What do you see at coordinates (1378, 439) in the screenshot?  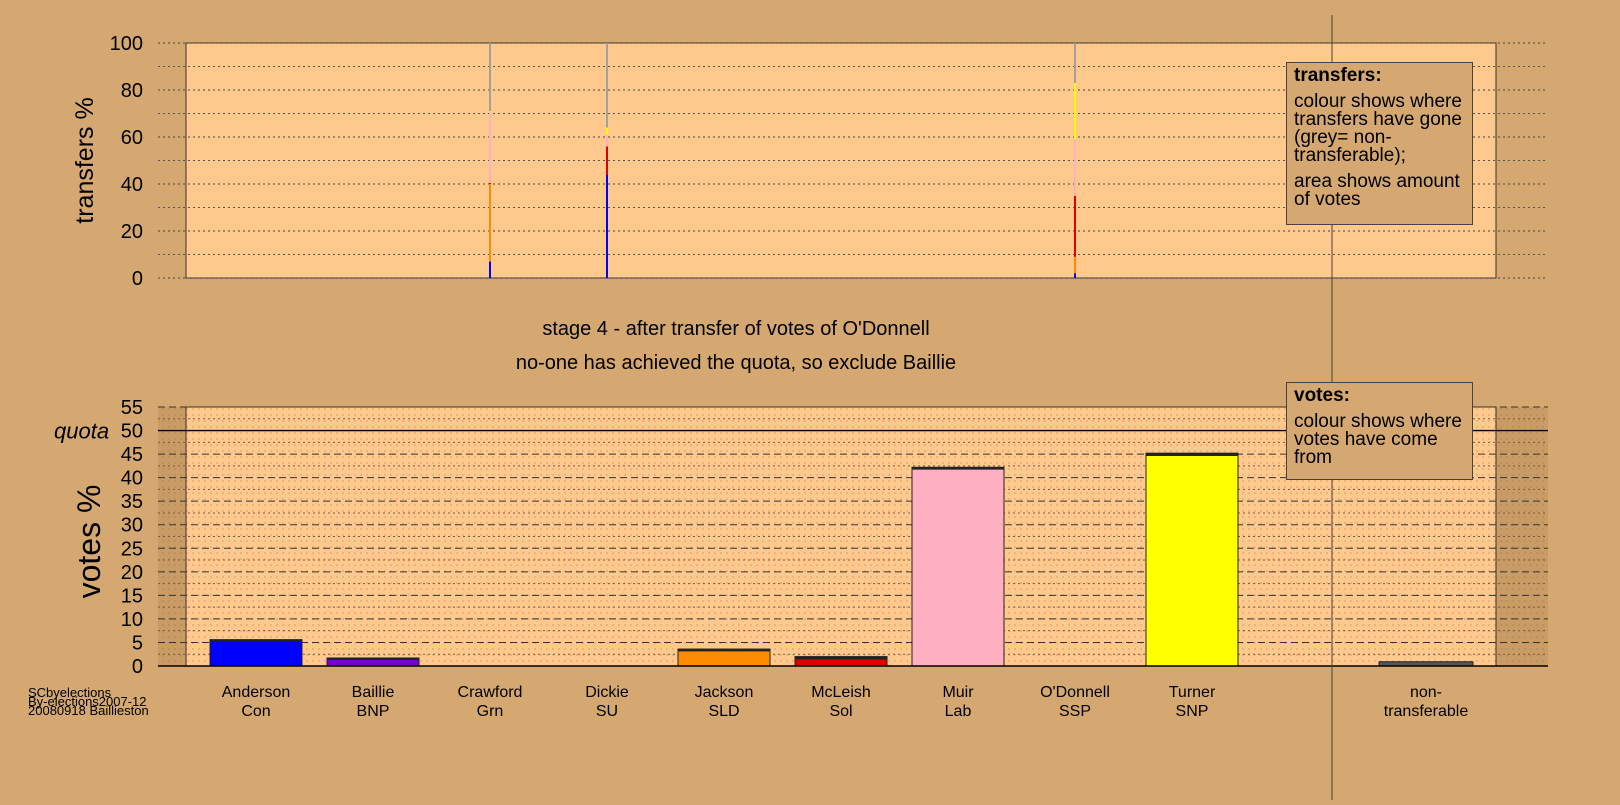 I see `votes-legend-colour-note: colour shows where votes have come from` at bounding box center [1378, 439].